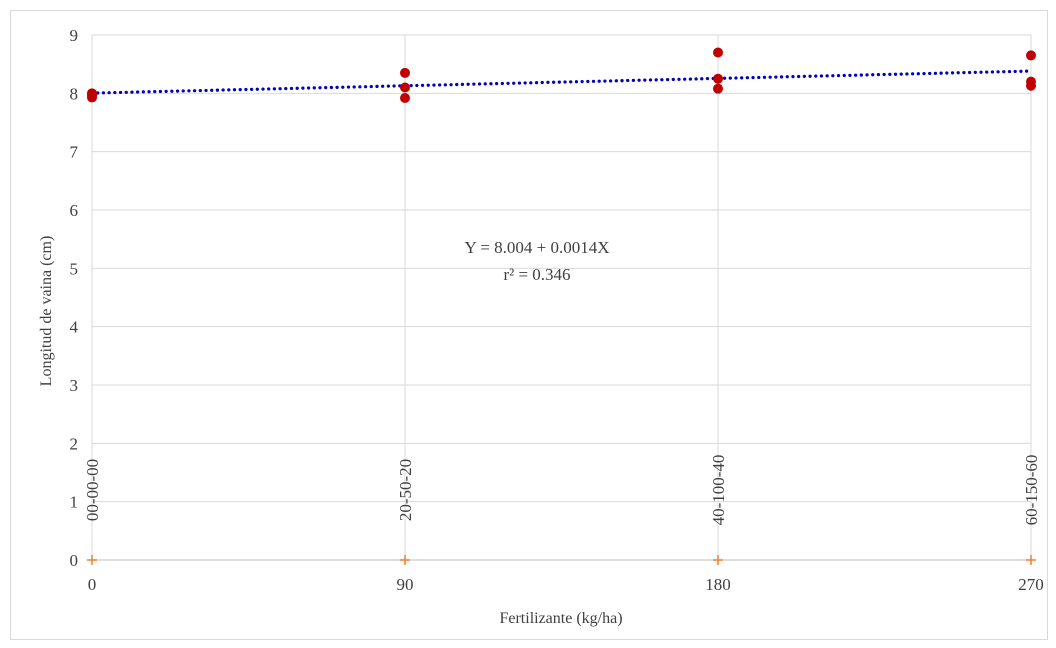  Describe the element at coordinates (562, 490) in the screenshot. I see `category-labels: 00-00-00 20-50-20 40-100-40 60-150-60` at that location.